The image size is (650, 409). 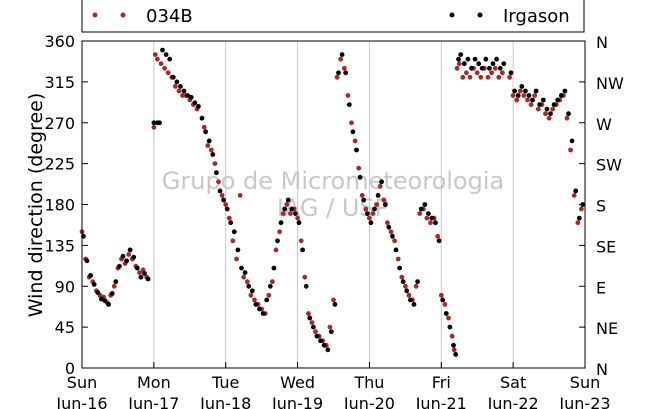 I want to click on x-tick-date-7: Jun-23, so click(x=584, y=401).